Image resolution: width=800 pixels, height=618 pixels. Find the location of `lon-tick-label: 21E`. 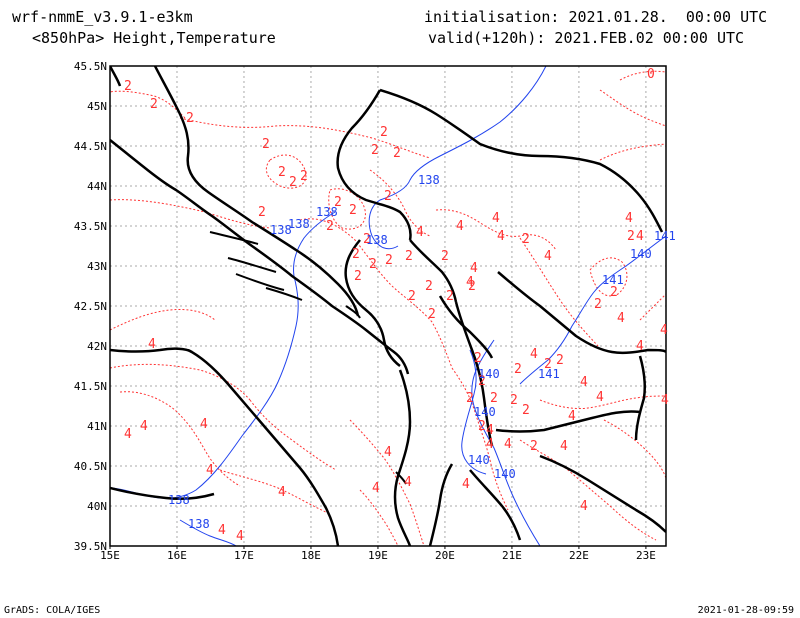

lon-tick-label: 21E is located at coordinates (512, 555).